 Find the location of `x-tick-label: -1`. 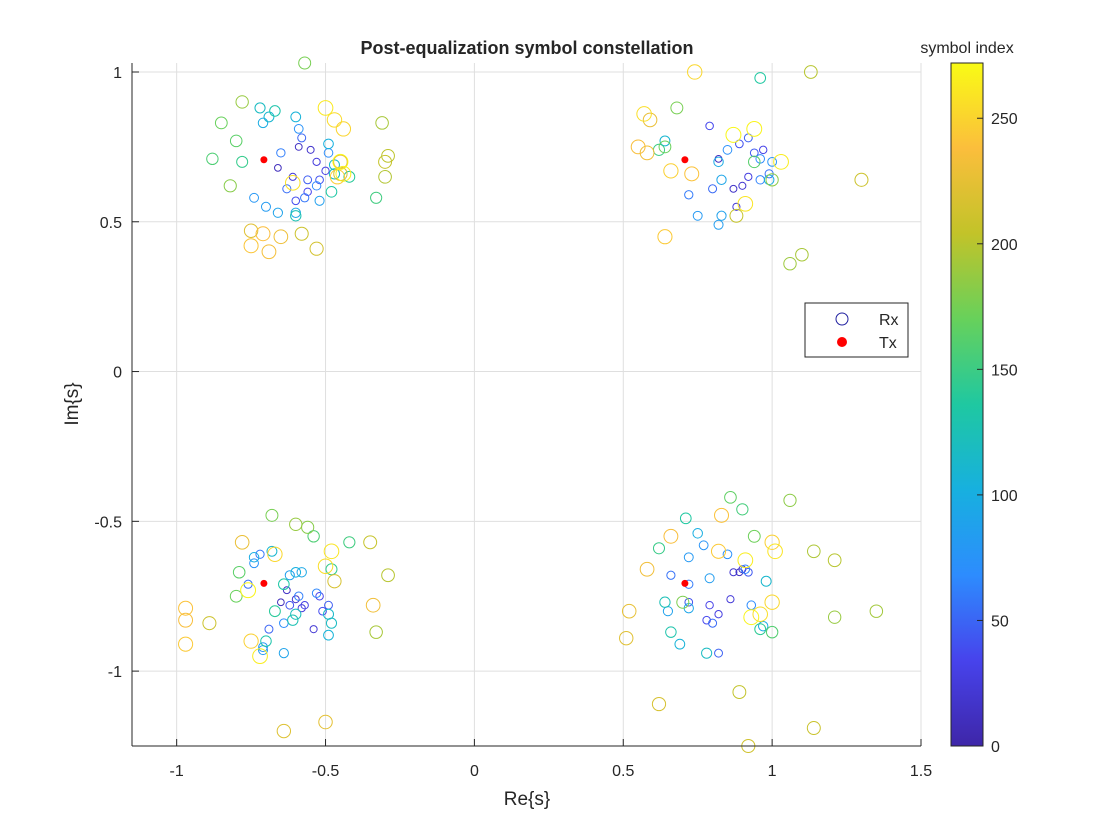

x-tick-label: -1 is located at coordinates (177, 771).